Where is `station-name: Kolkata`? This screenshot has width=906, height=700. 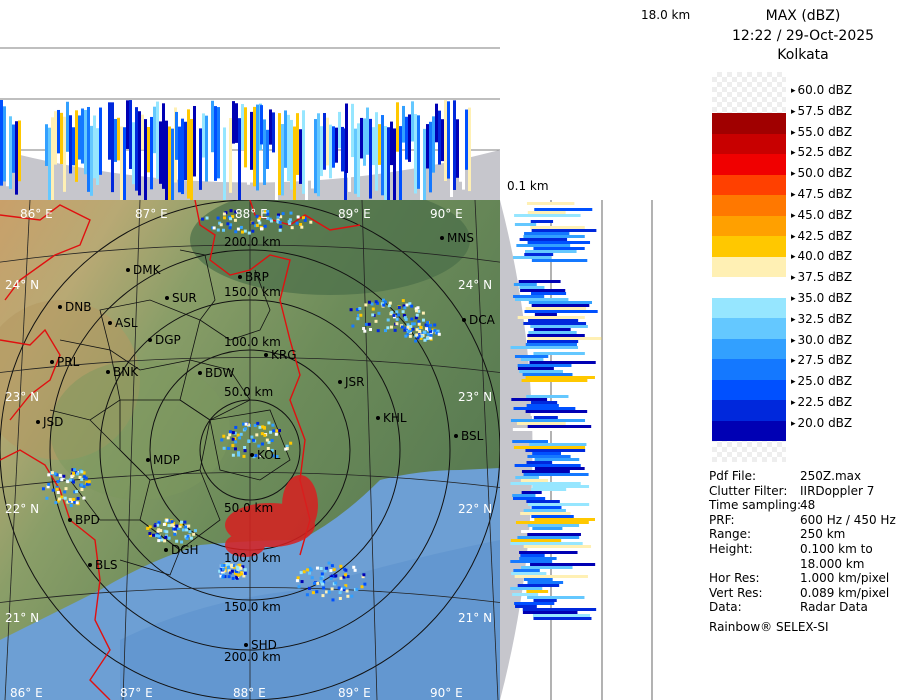 station-name: Kolkata is located at coordinates (803, 55).